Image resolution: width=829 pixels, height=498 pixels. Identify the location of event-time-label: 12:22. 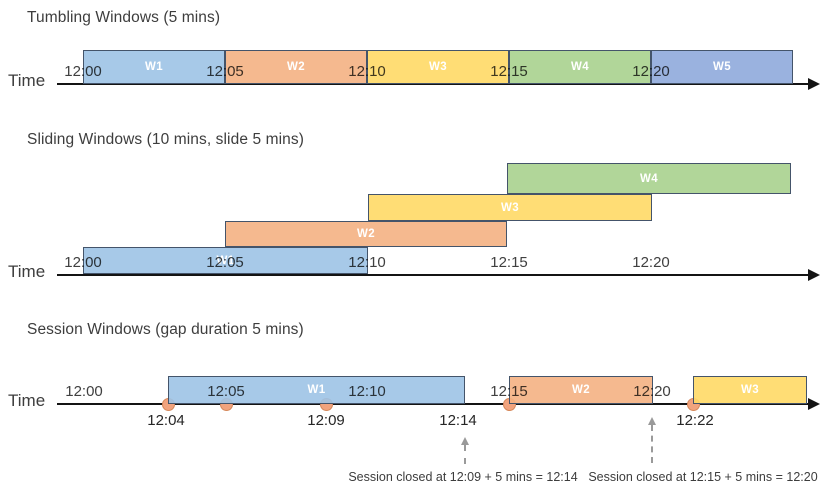
(695, 420).